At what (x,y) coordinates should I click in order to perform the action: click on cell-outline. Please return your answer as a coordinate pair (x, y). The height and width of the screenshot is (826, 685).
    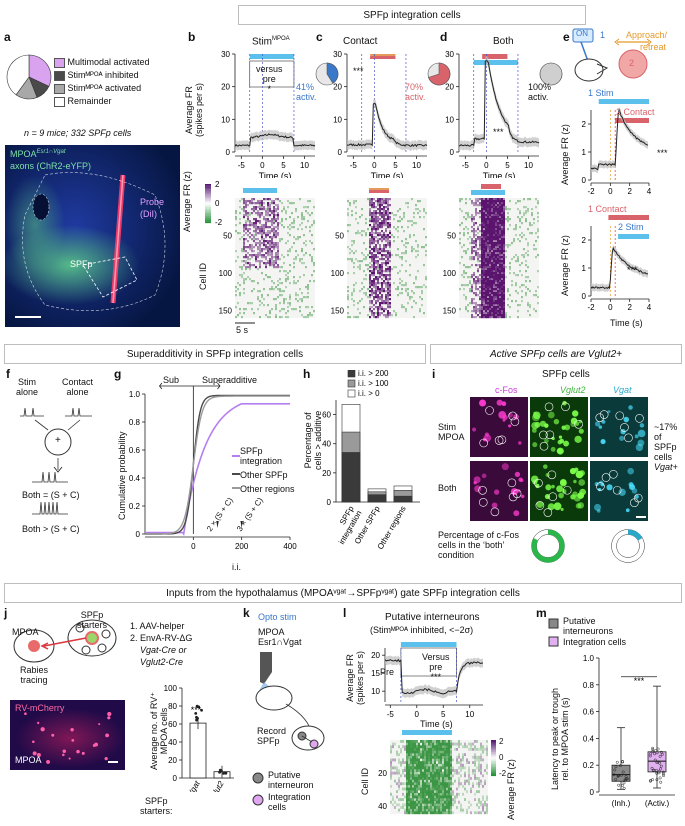
    Looking at the image, I should click on (620, 416).